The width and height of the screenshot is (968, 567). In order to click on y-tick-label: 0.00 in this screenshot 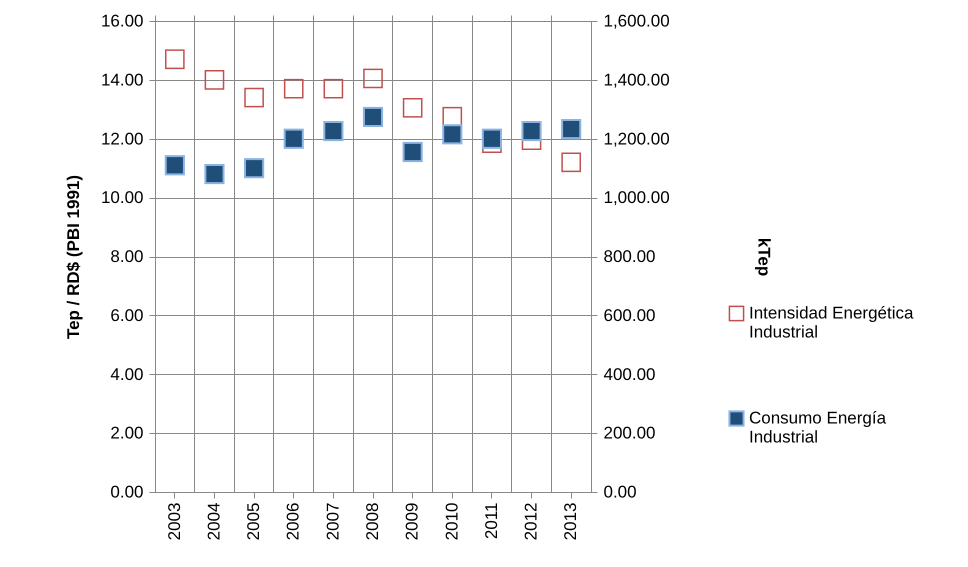, I will do `click(127, 492)`.